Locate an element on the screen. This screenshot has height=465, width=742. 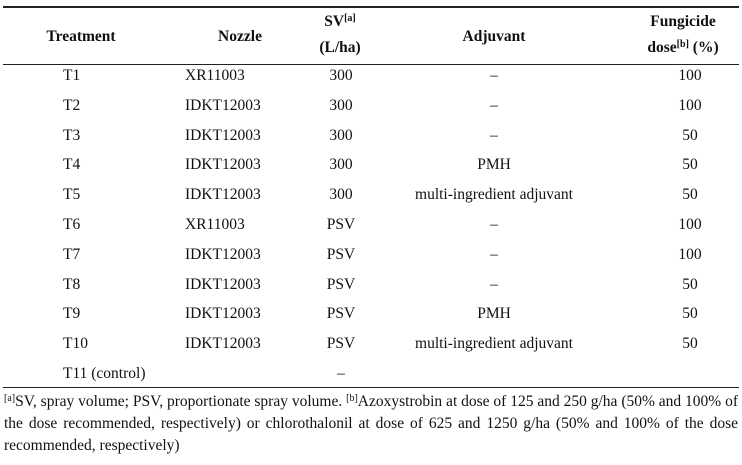
table-cell: T11 (control) is located at coordinates (104, 373).